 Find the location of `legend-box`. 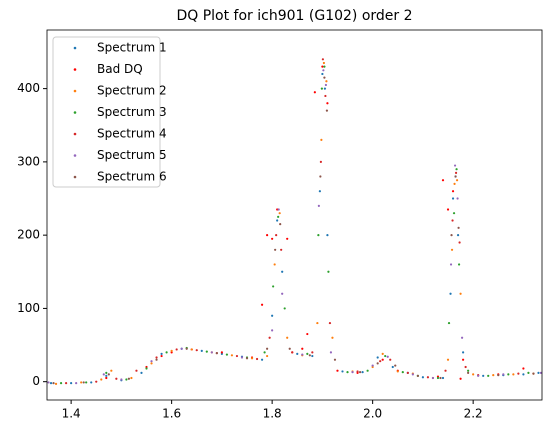

legend-box is located at coordinates (106, 112).